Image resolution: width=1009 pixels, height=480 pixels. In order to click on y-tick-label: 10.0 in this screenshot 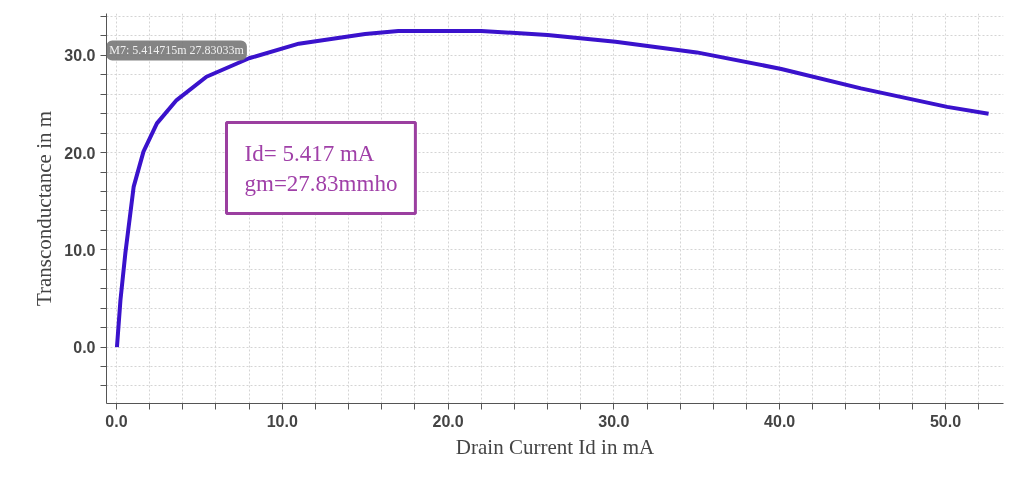, I will do `click(80, 250)`.